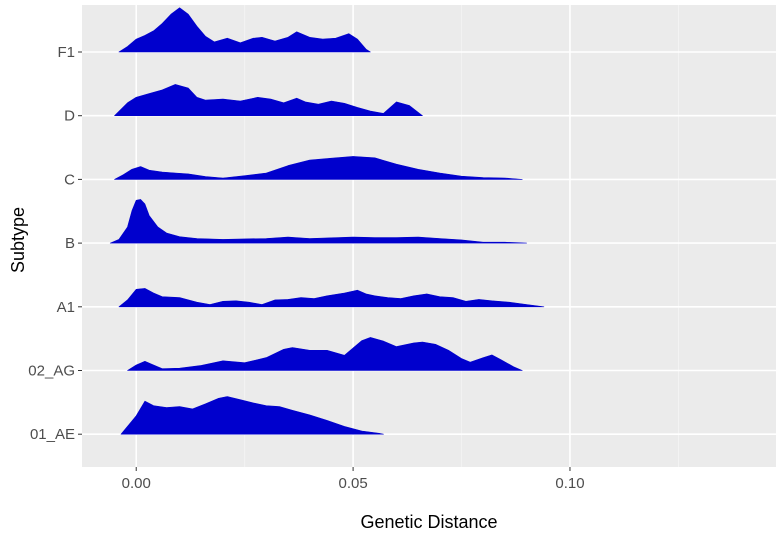 The image size is (782, 539). I want to click on y-tick-label: 02_AG, so click(51, 371).